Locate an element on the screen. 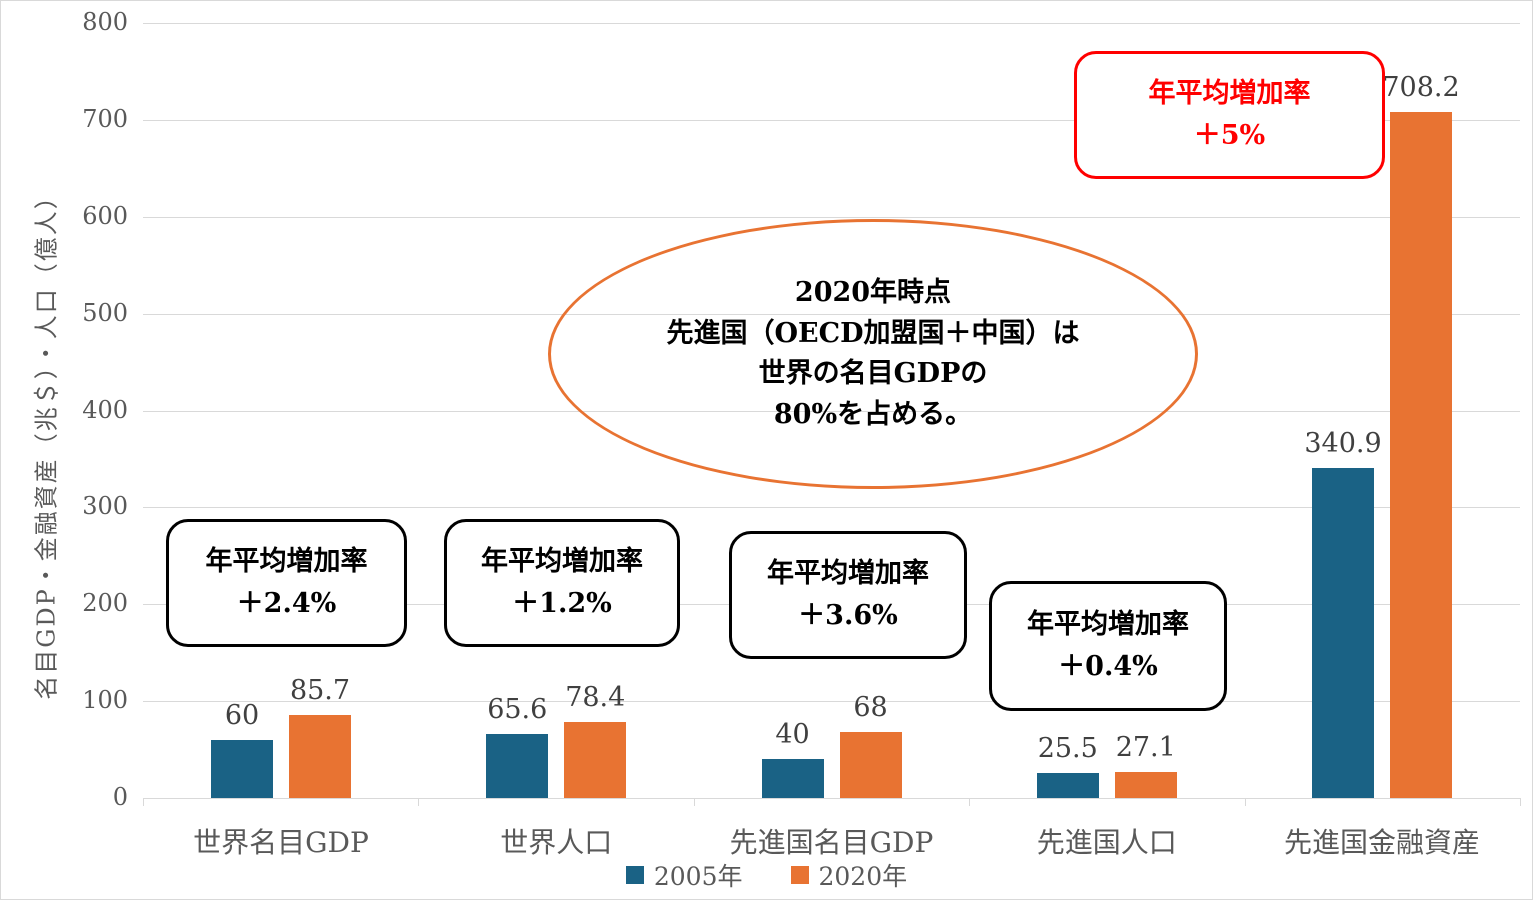 This screenshot has height=900, width=1533. legend-label: 2005年 is located at coordinates (698, 876).